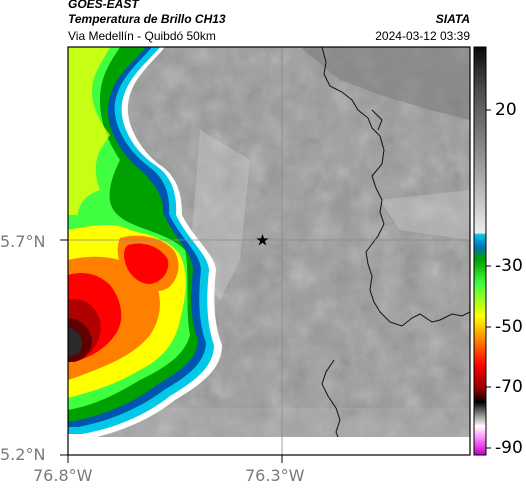 The width and height of the screenshot is (526, 491). I want to click on colorbar-tick-label: 20, so click(506, 110).